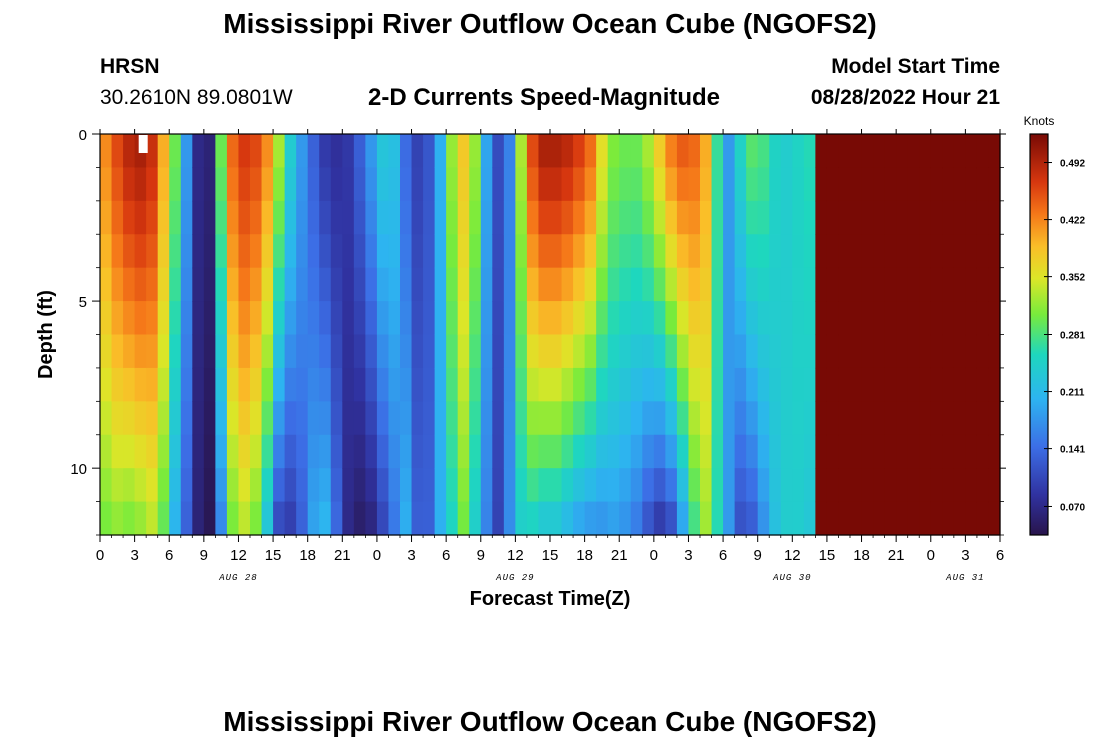 This screenshot has width=1100, height=750. I want to click on colorbar-tick-label: 0.211, so click(1072, 393).